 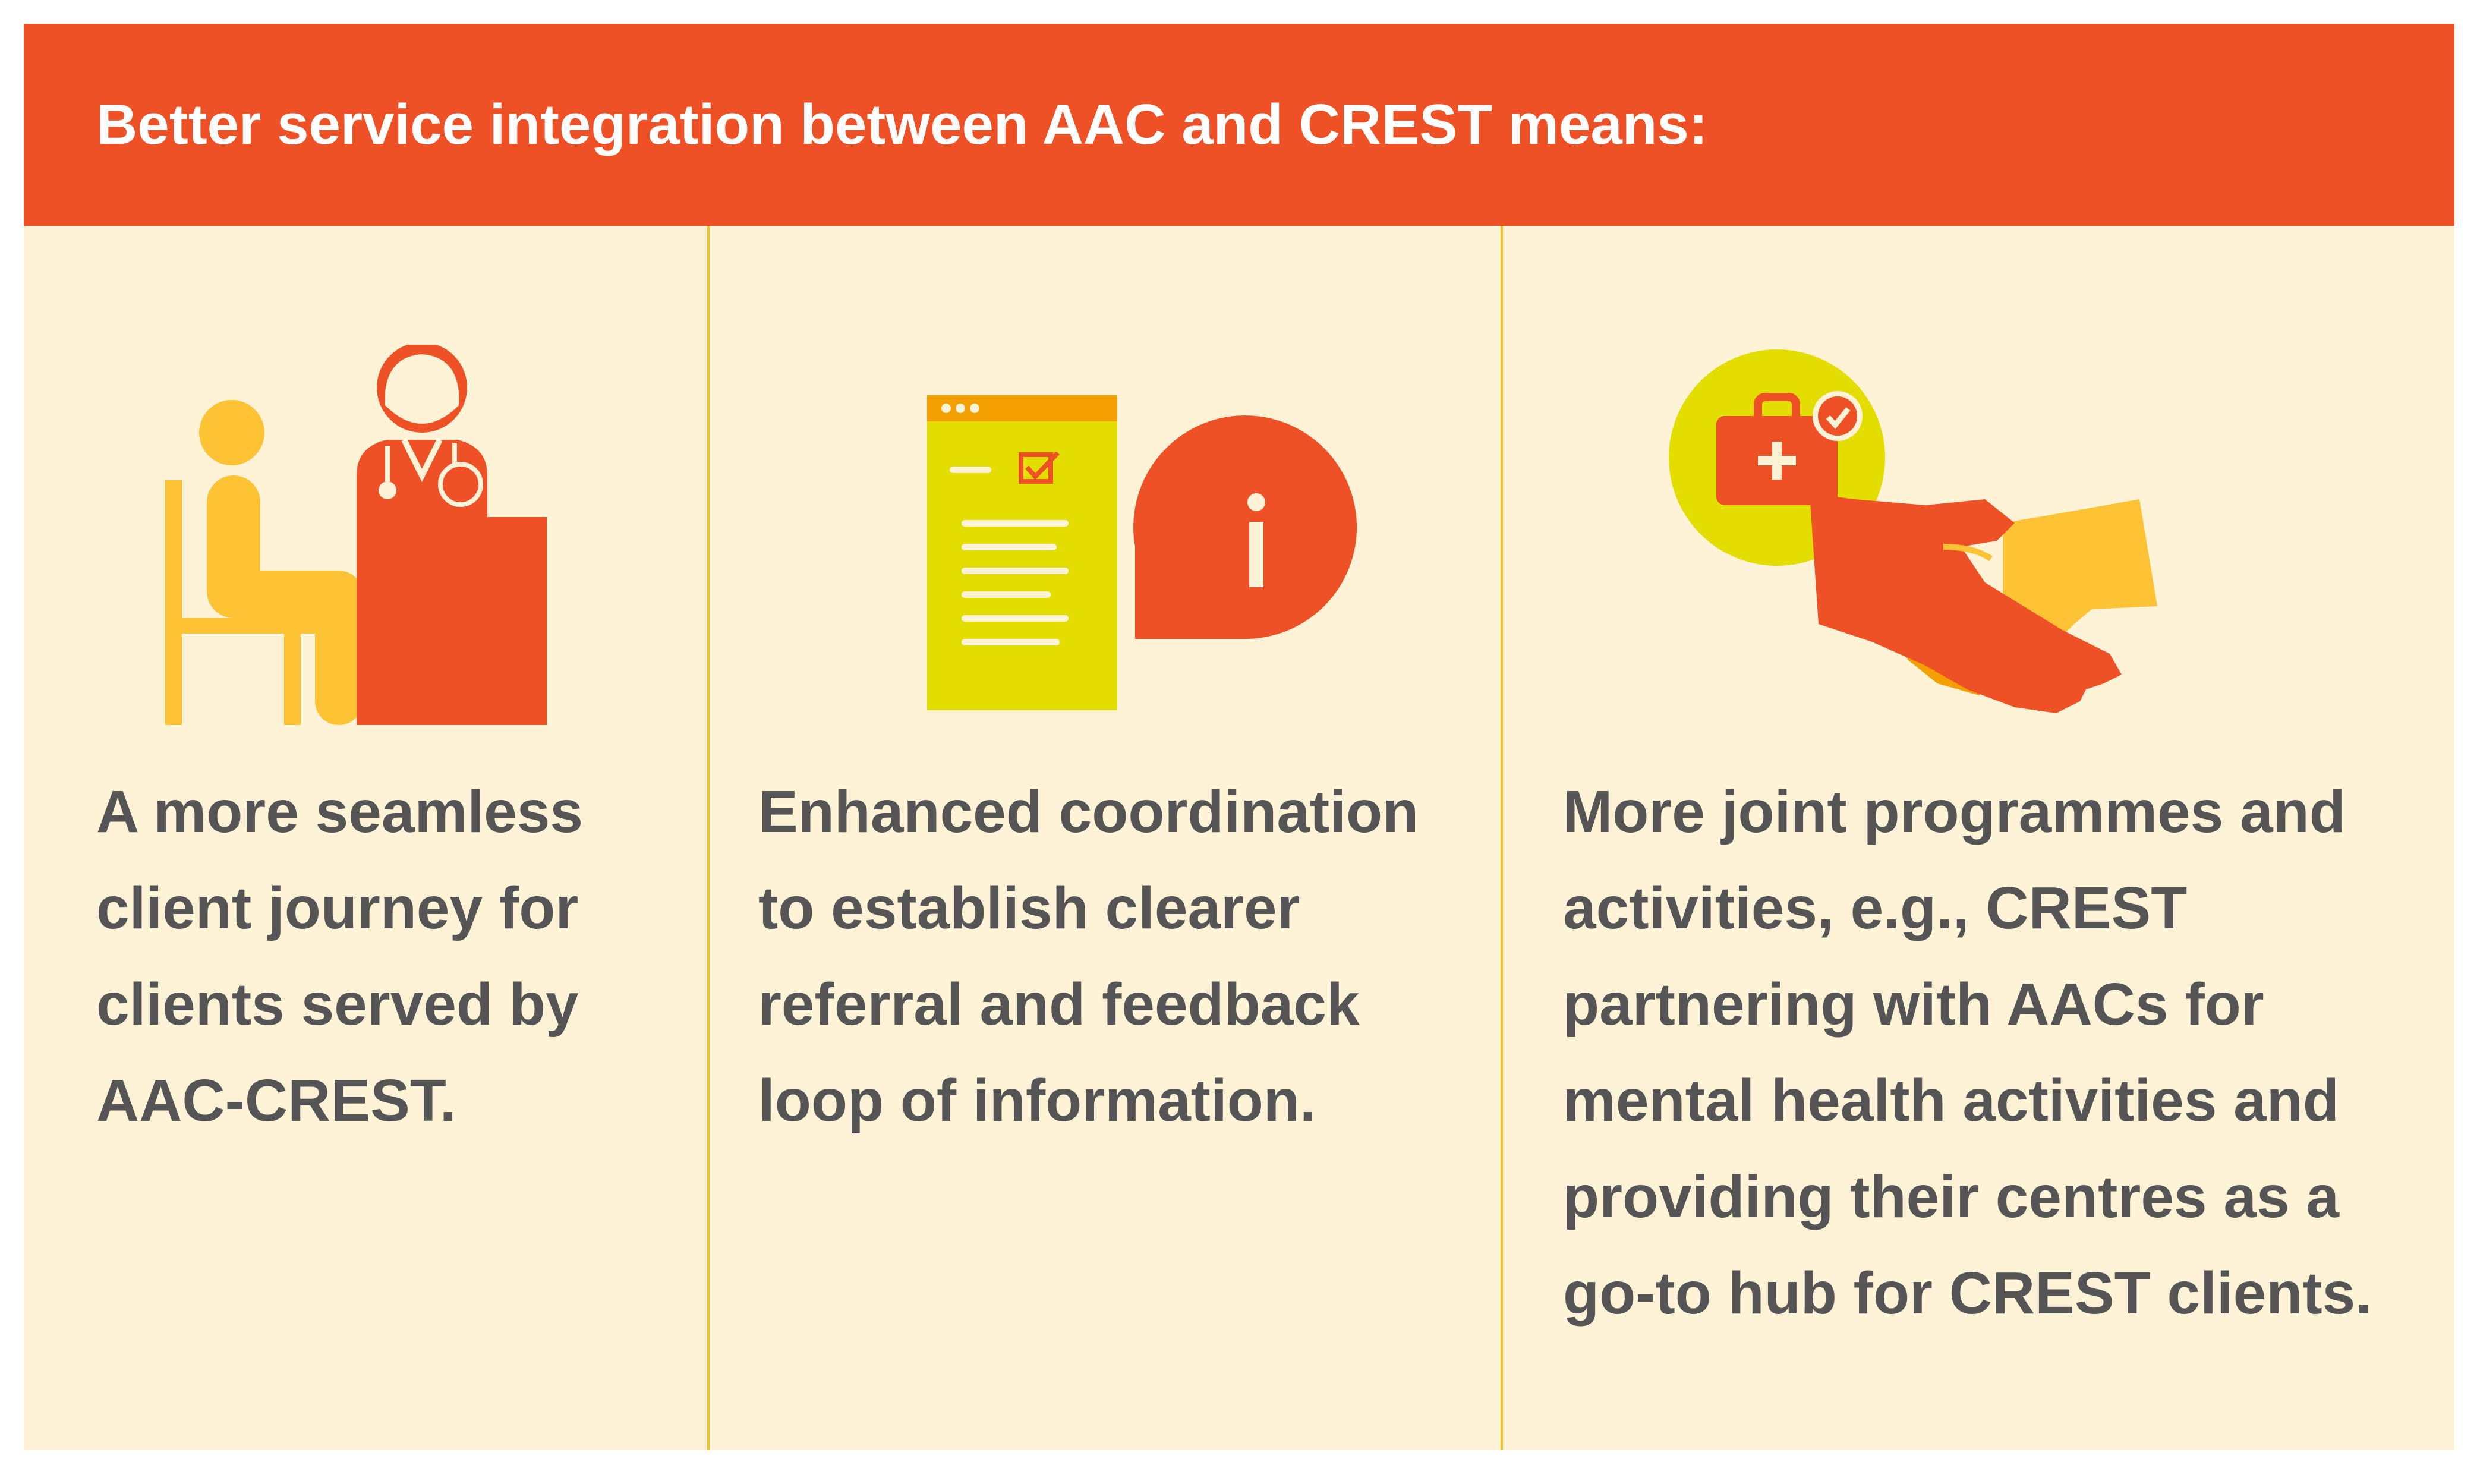 What do you see at coordinates (1037, 1100) in the screenshot?
I see `text-line: loop of information.` at bounding box center [1037, 1100].